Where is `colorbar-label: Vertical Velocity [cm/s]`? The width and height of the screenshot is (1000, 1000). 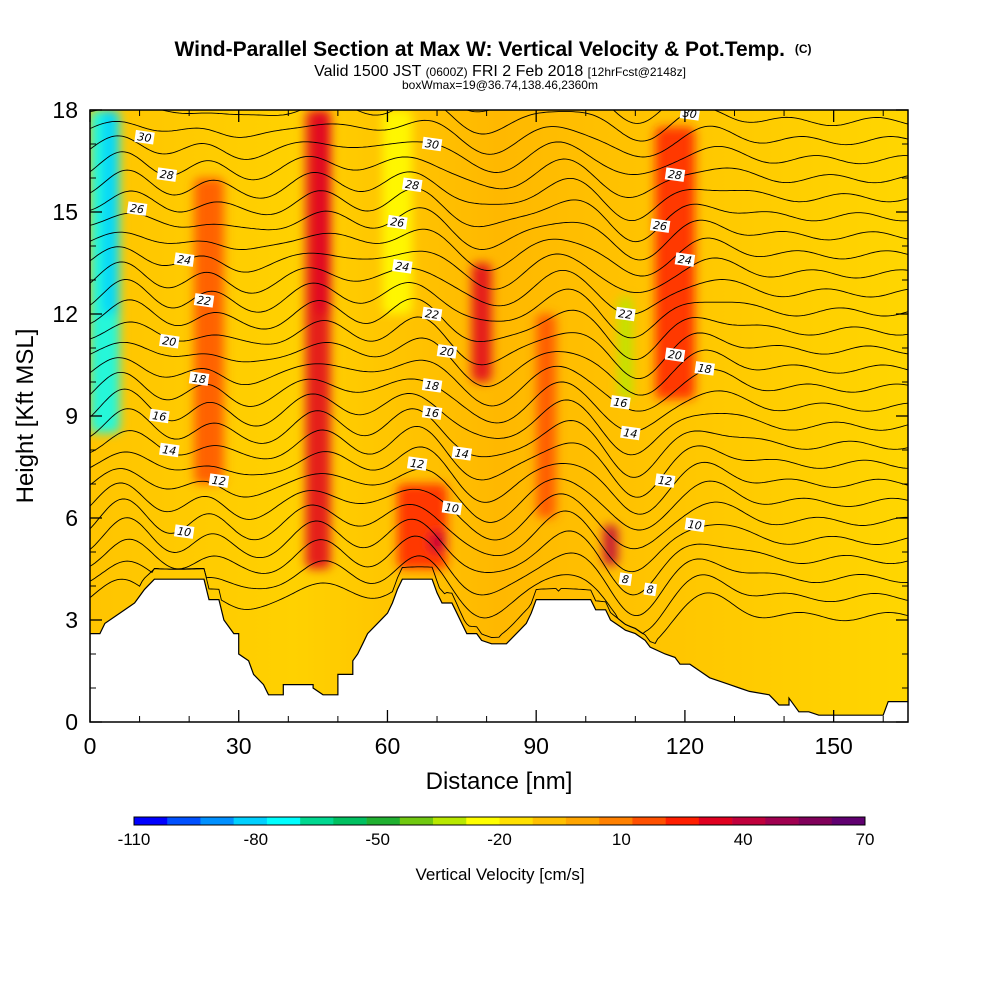
colorbar-label: Vertical Velocity [cm/s] is located at coordinates (499, 874).